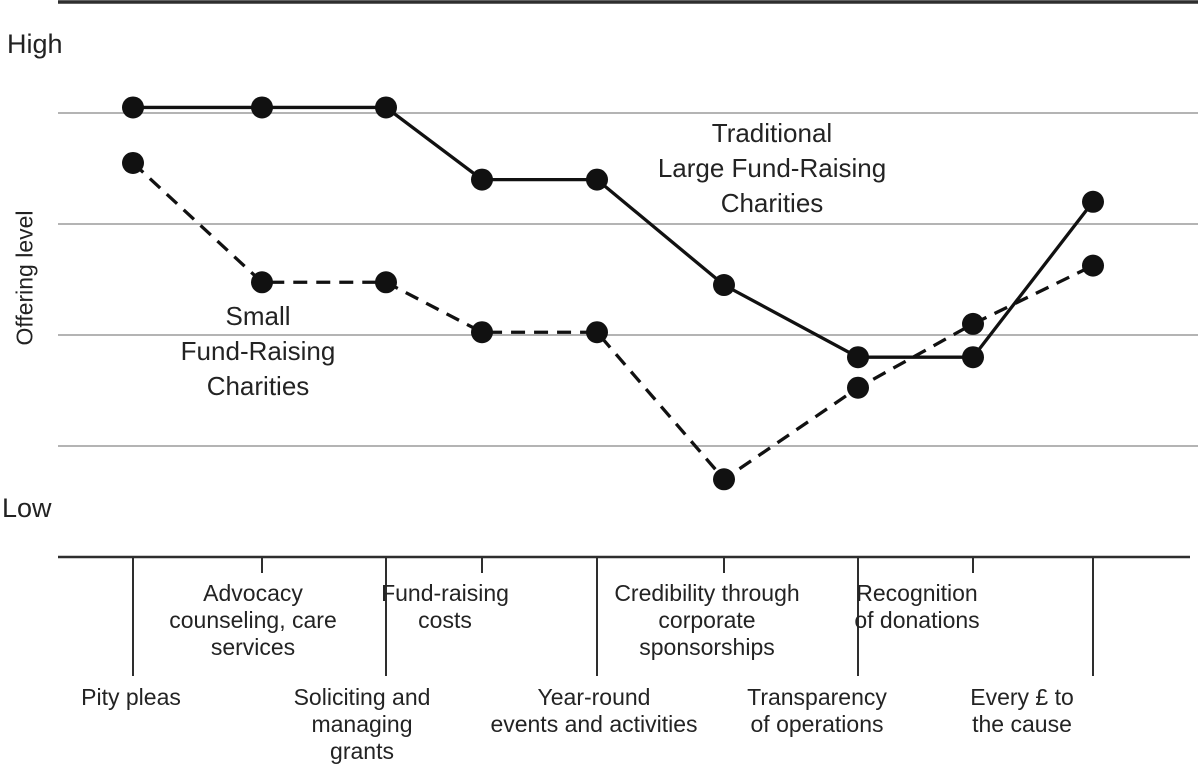 This screenshot has height=765, width=1200. I want to click on category-label: Year-round events and activities, so click(593, 711).